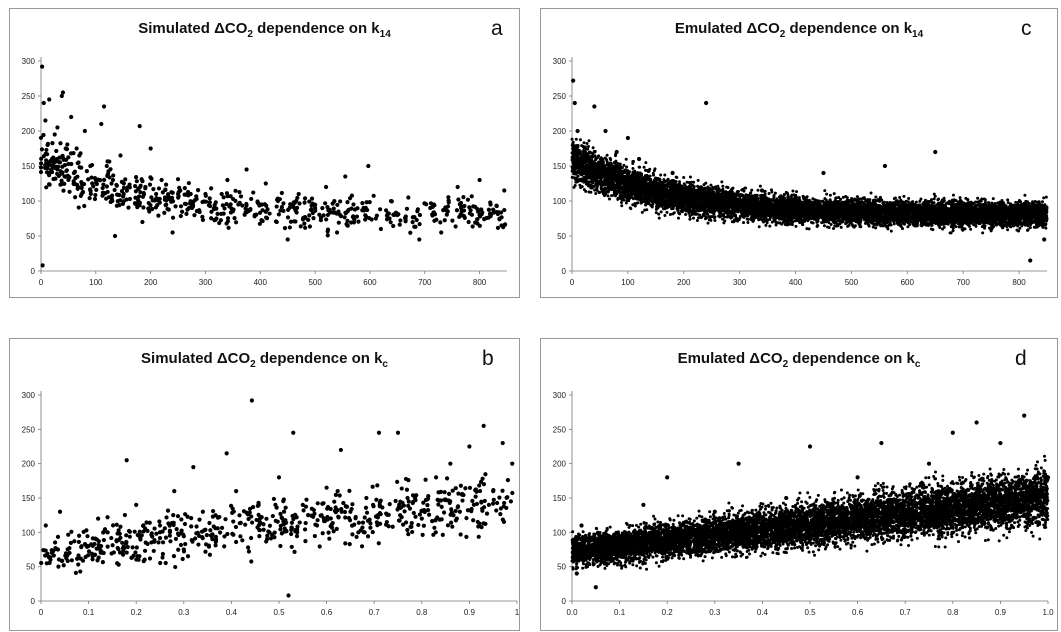  Describe the element at coordinates (560, 201) in the screenshot. I see `y-tick-label: 100` at that location.